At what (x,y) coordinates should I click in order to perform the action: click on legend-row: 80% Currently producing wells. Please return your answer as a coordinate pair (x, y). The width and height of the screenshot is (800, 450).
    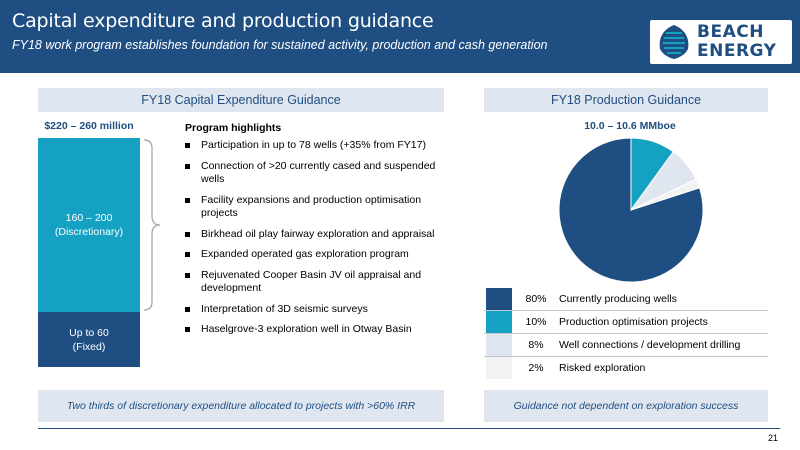
    Looking at the image, I should click on (626, 299).